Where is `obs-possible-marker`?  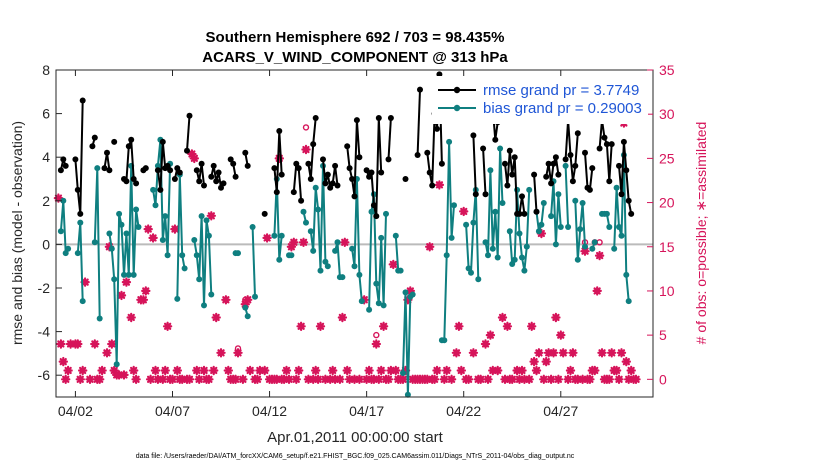
obs-possible-marker is located at coordinates (376, 335).